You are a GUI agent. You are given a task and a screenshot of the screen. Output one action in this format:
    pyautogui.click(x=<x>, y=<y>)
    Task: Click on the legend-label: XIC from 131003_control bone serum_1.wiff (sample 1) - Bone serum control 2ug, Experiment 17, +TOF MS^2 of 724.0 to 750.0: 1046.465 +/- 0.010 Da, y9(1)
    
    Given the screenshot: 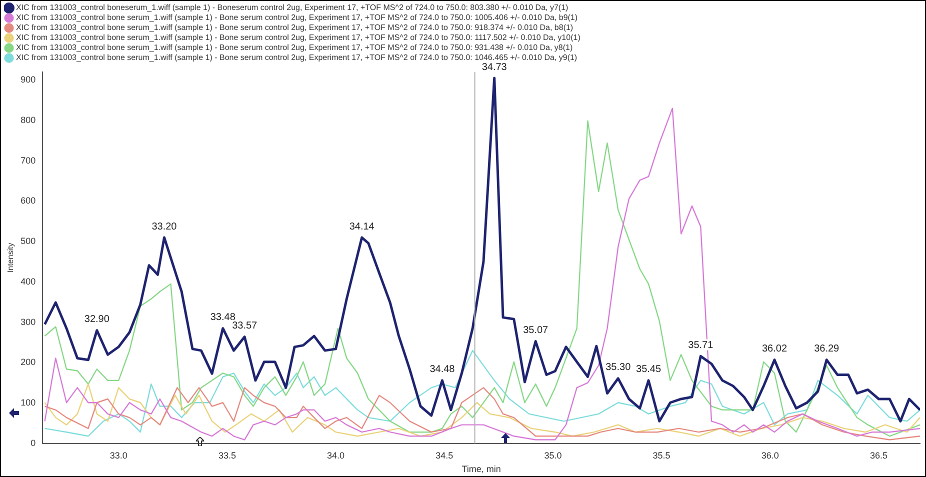 What is the action you would take?
    pyautogui.click(x=297, y=57)
    